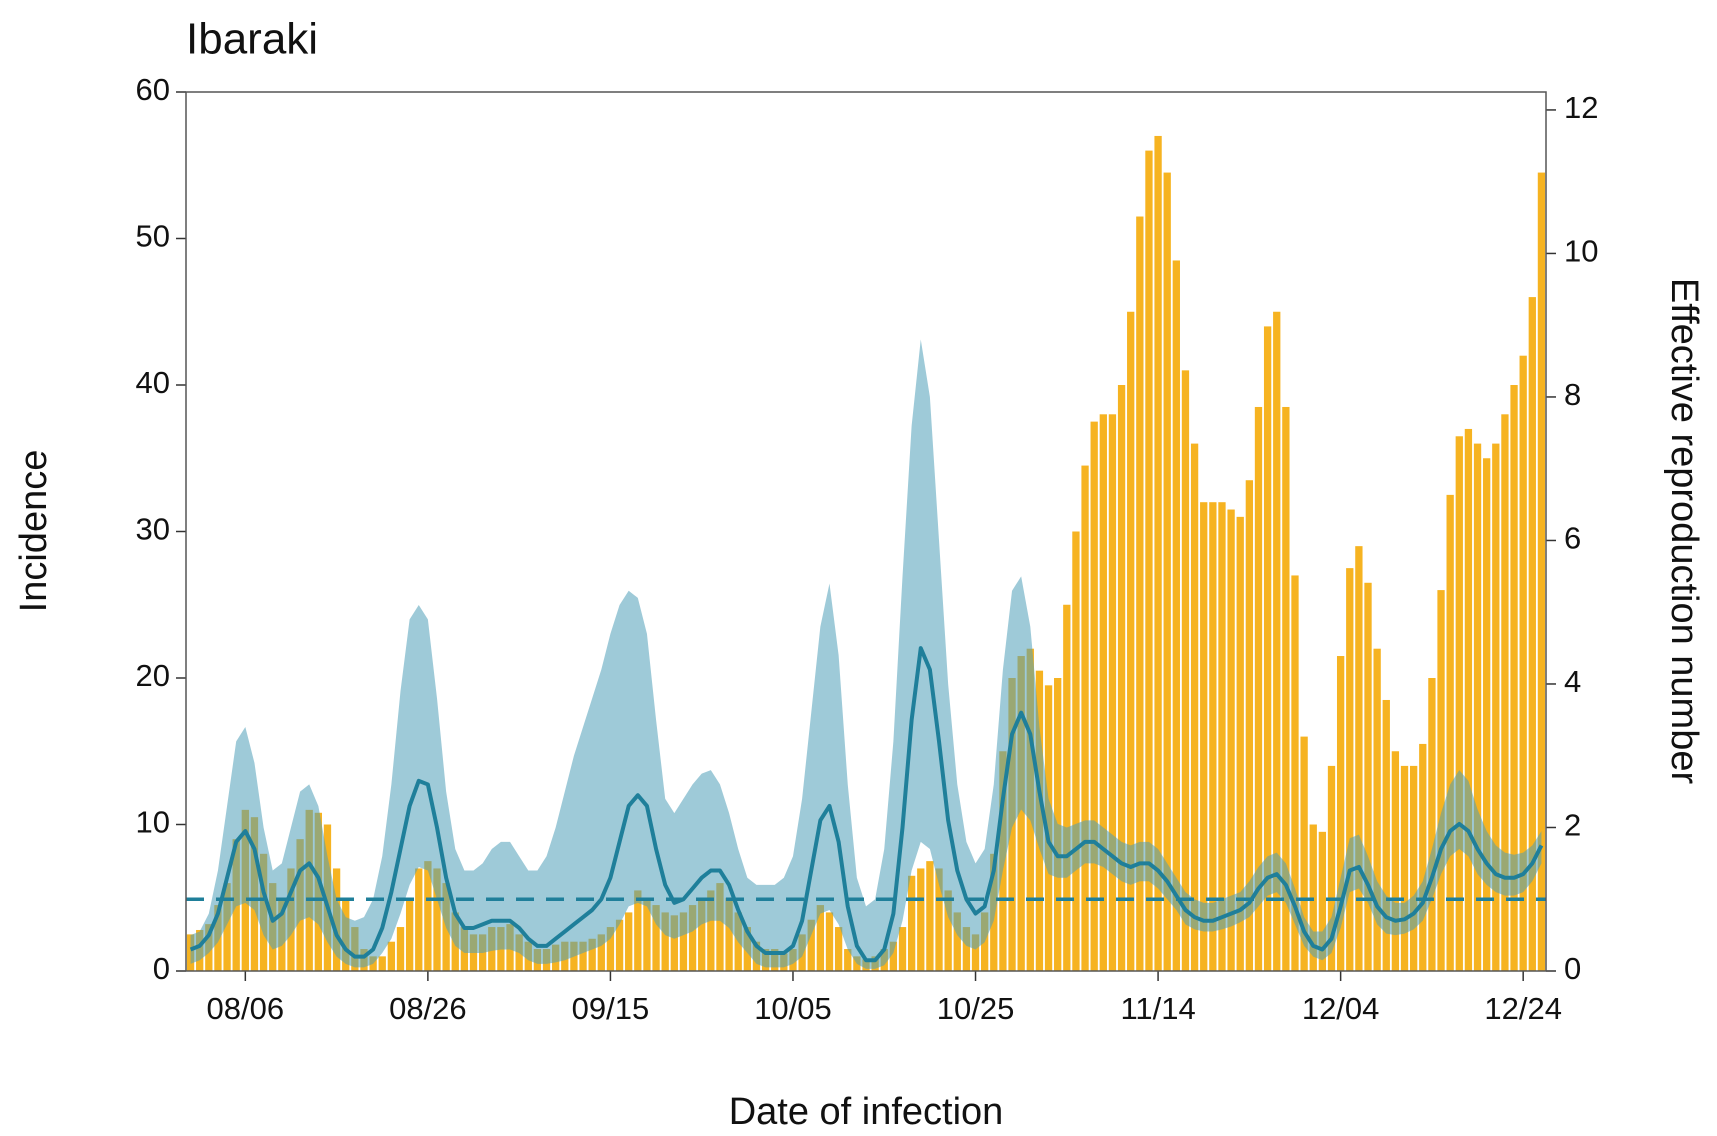  I want to click on y-axis-title: Incidence, so click(34, 531).